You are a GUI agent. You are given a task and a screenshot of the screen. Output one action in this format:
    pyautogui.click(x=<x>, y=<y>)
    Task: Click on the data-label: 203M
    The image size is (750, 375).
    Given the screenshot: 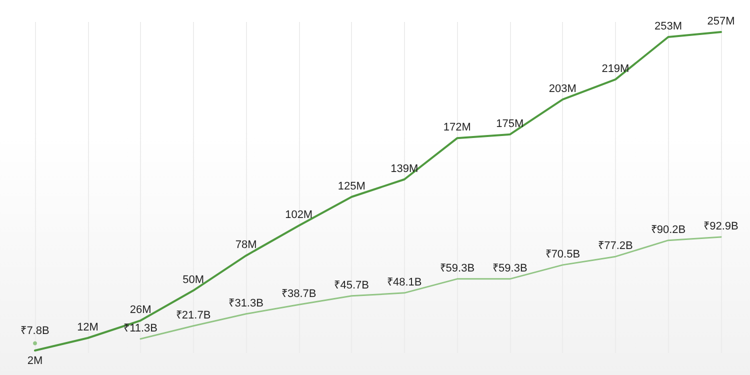 What is the action you would take?
    pyautogui.click(x=562, y=88)
    